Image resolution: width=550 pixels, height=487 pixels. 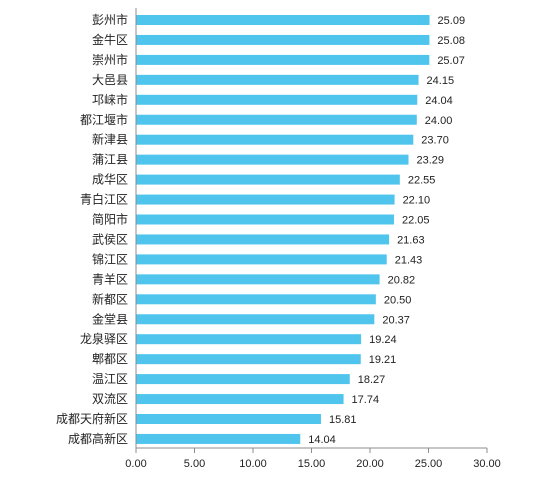 I want to click on category-label: 大邑县, so click(x=110, y=80).